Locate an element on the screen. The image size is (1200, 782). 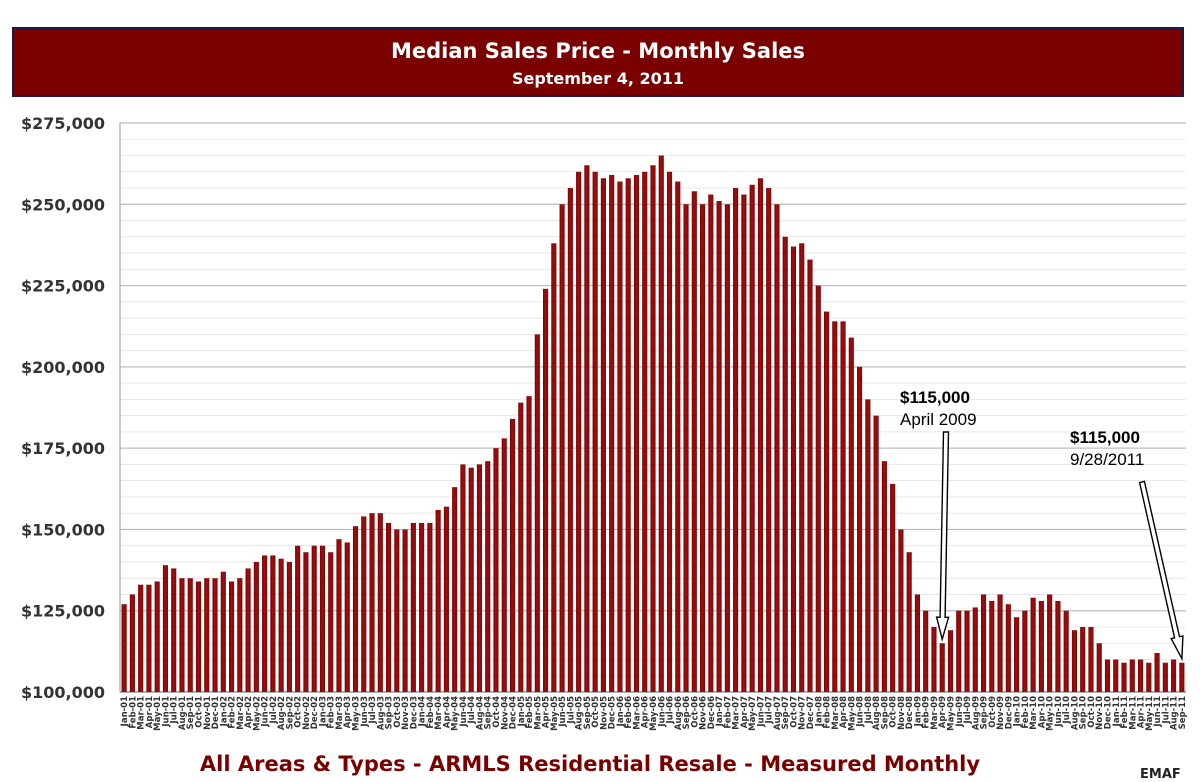
x-tick-label: Mar-10 is located at coordinates (1034, 713).